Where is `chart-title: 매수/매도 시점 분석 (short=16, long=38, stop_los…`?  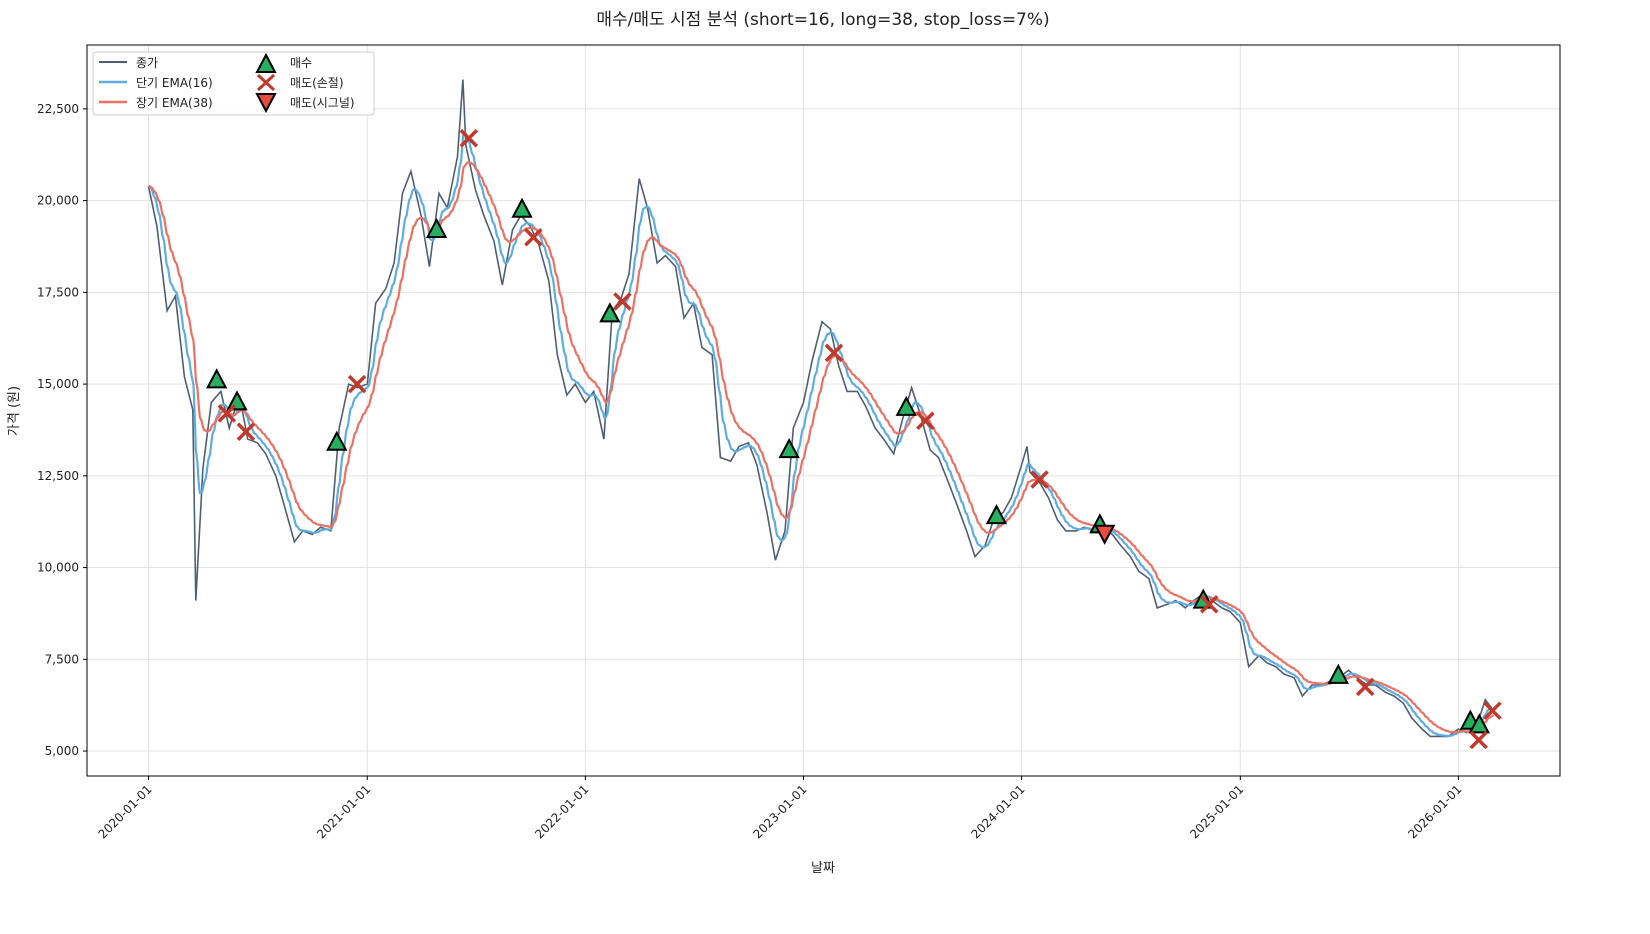 chart-title: 매수/매도 시점 분석 (short=16, long=38, stop_los… is located at coordinates (822, 20).